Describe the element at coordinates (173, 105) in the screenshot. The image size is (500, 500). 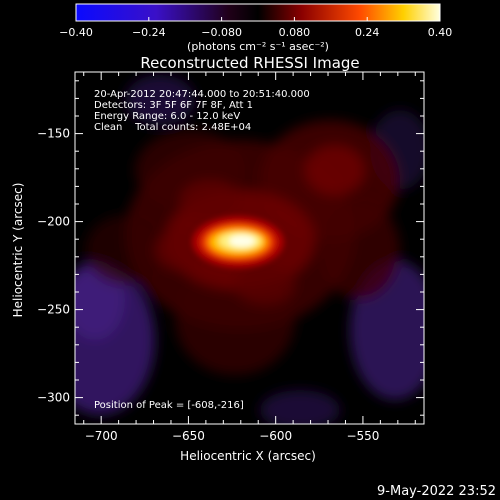
I see `annotation-detectors: Detectors: 3F 5F 6F 7F 8F, Att 1` at that location.